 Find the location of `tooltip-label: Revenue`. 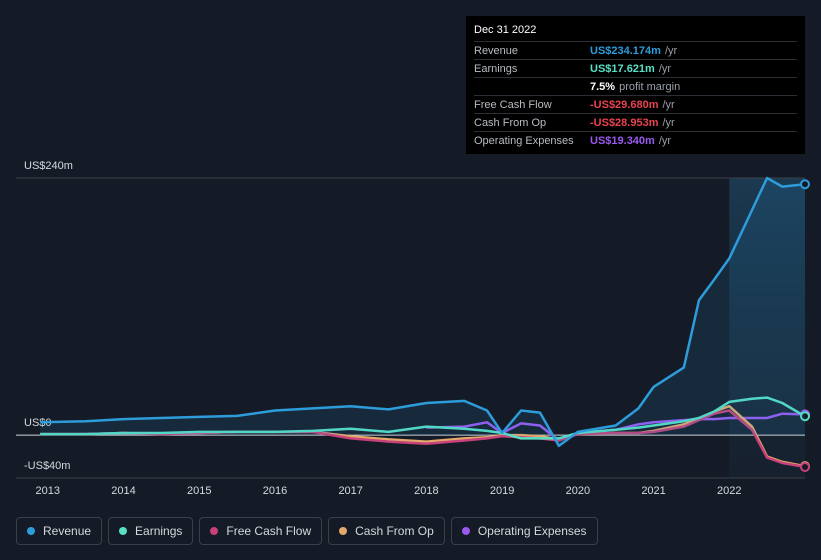

tooltip-label: Revenue is located at coordinates (496, 50).